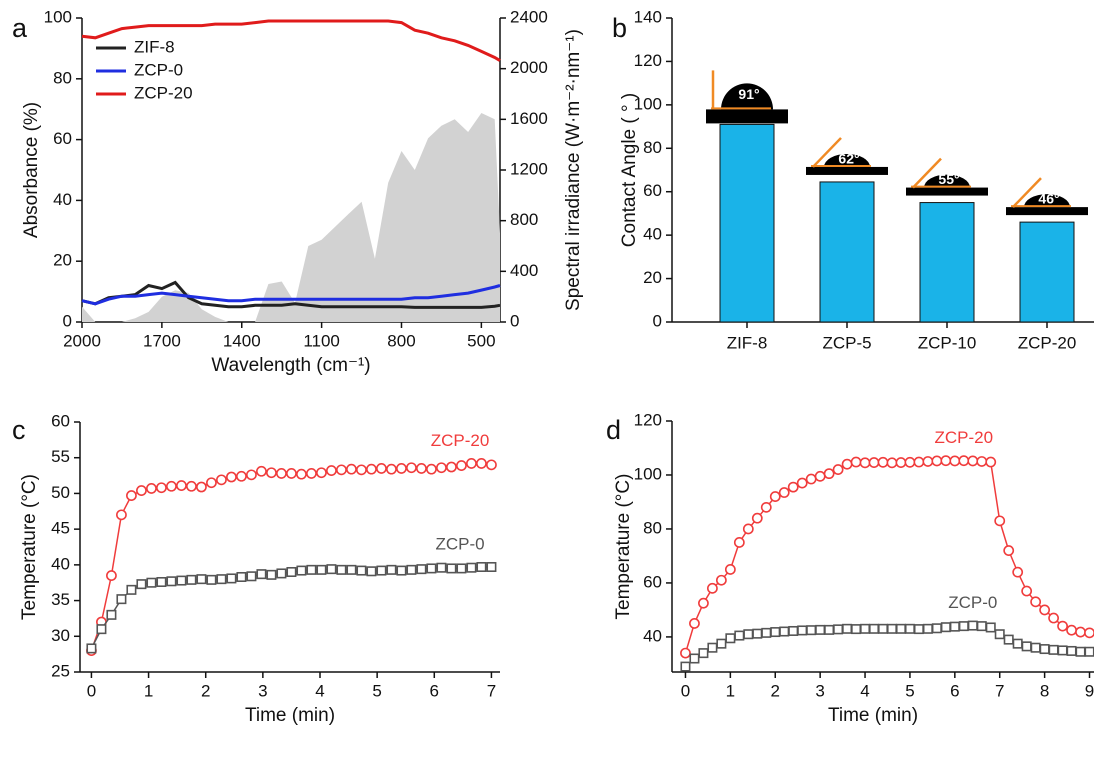 The image size is (1094, 781). I want to click on y-tick-label: 80, so click(652, 147).